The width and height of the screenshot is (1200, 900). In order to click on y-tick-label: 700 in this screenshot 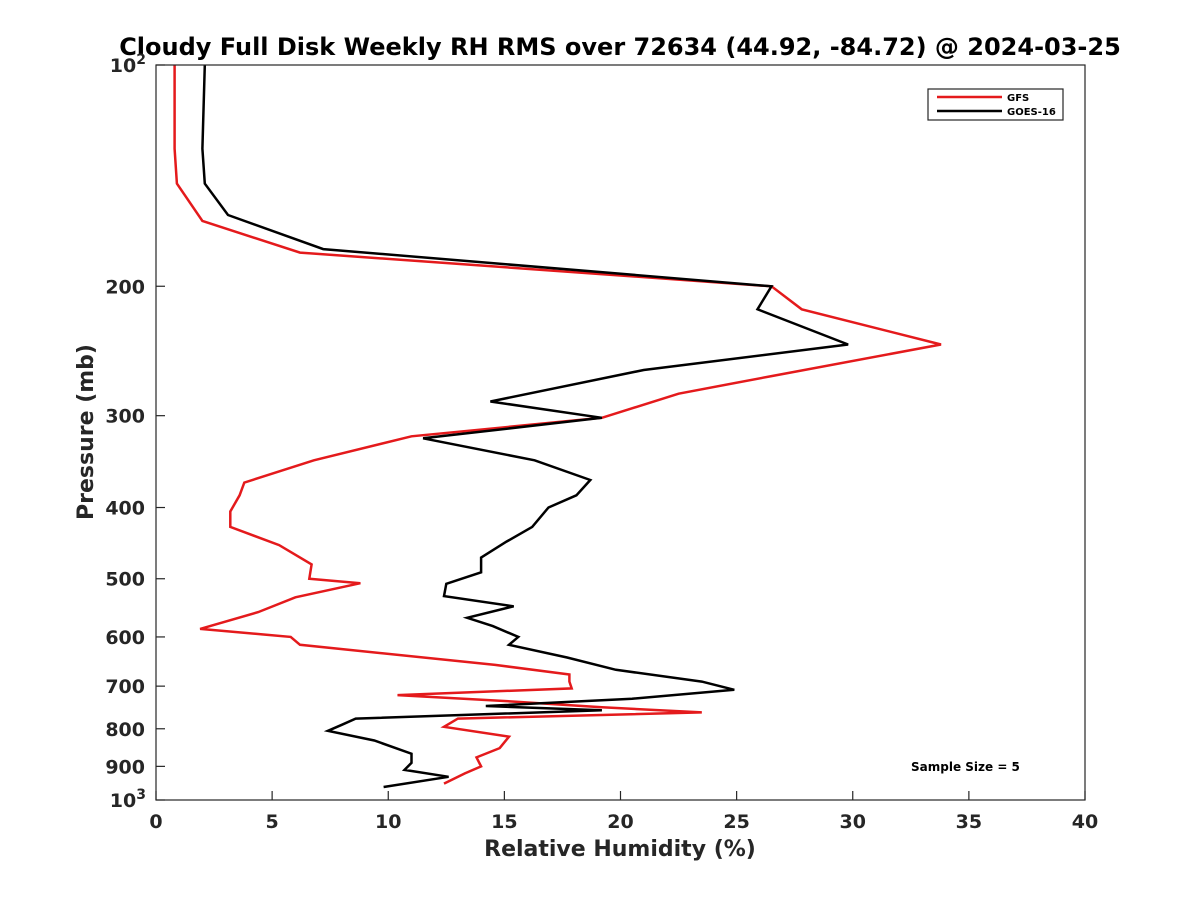, I will do `click(125, 687)`.